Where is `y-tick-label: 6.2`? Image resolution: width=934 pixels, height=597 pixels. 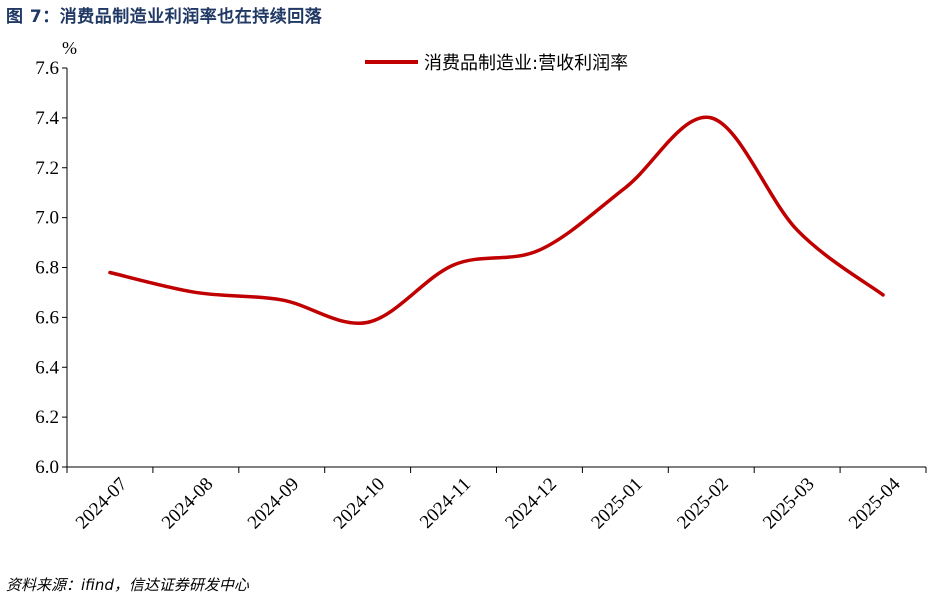 y-tick-label: 6.2 is located at coordinates (47, 417).